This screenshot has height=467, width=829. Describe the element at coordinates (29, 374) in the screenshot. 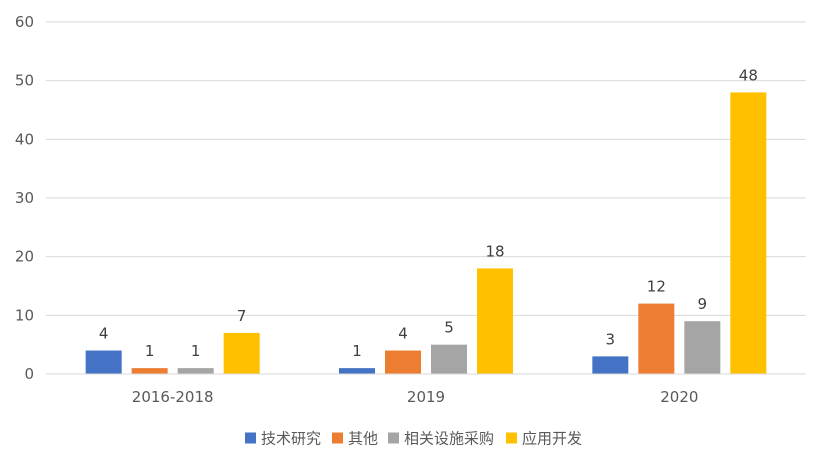

I see `y-tick-label: 0` at that location.